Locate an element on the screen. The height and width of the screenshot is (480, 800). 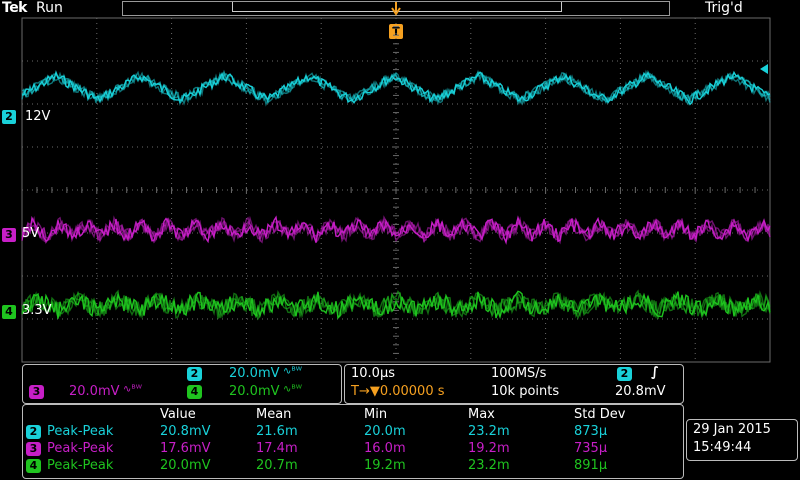
ch3-scale-num: 3 is located at coordinates (36, 391).